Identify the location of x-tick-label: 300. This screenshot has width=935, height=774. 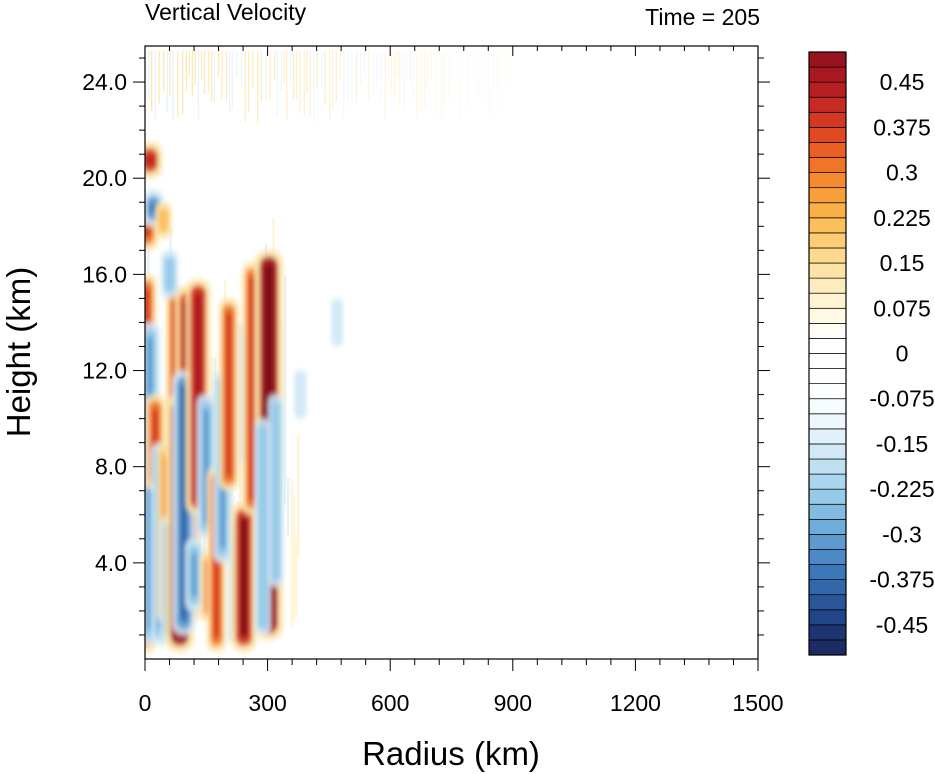
(267, 703).